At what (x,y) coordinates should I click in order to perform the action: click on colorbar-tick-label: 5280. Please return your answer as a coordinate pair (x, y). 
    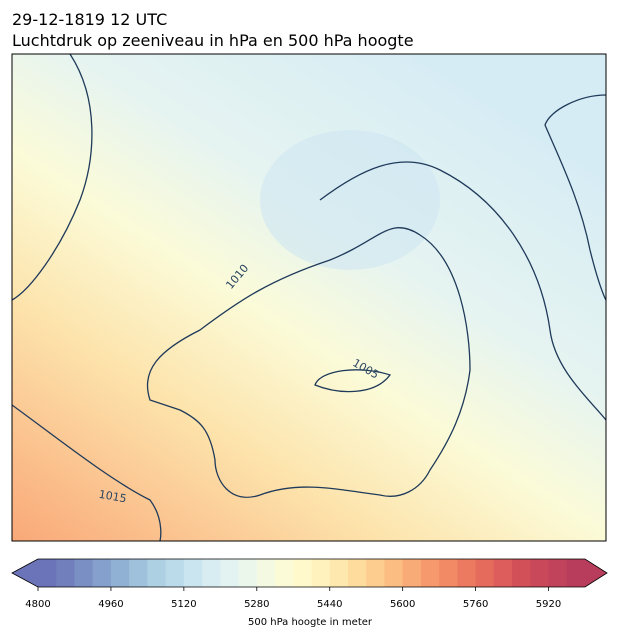
    Looking at the image, I should click on (256, 604).